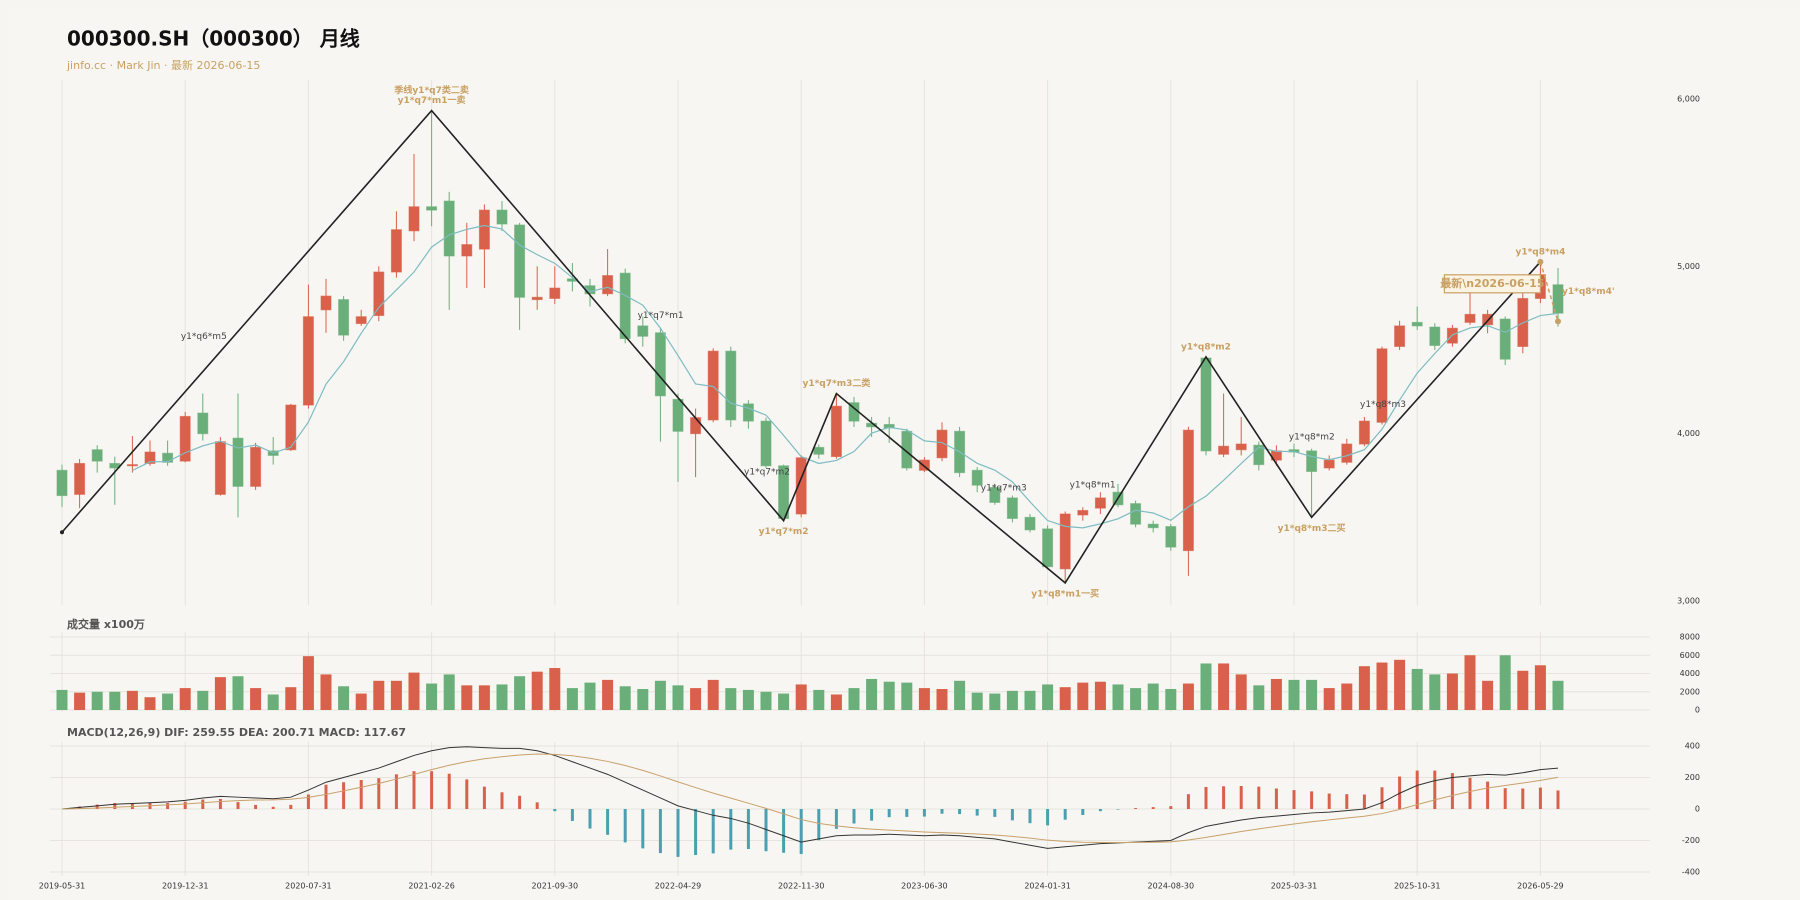 The height and width of the screenshot is (900, 1800). I want to click on x-tick-label: 2025-10-31, so click(1417, 886).